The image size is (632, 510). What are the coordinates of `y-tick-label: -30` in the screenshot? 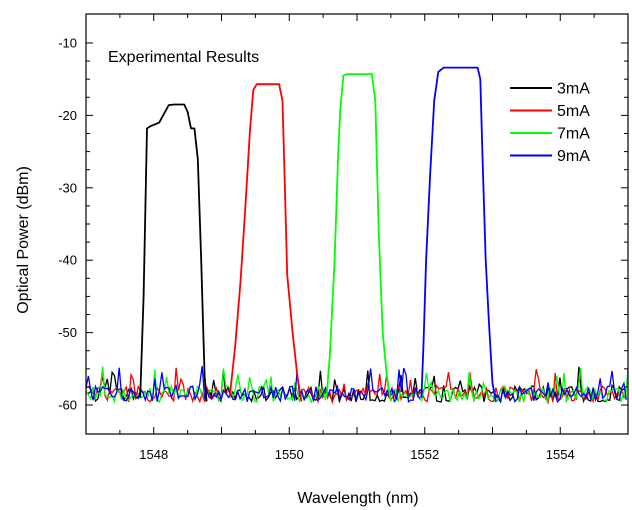 It's located at (67, 187).